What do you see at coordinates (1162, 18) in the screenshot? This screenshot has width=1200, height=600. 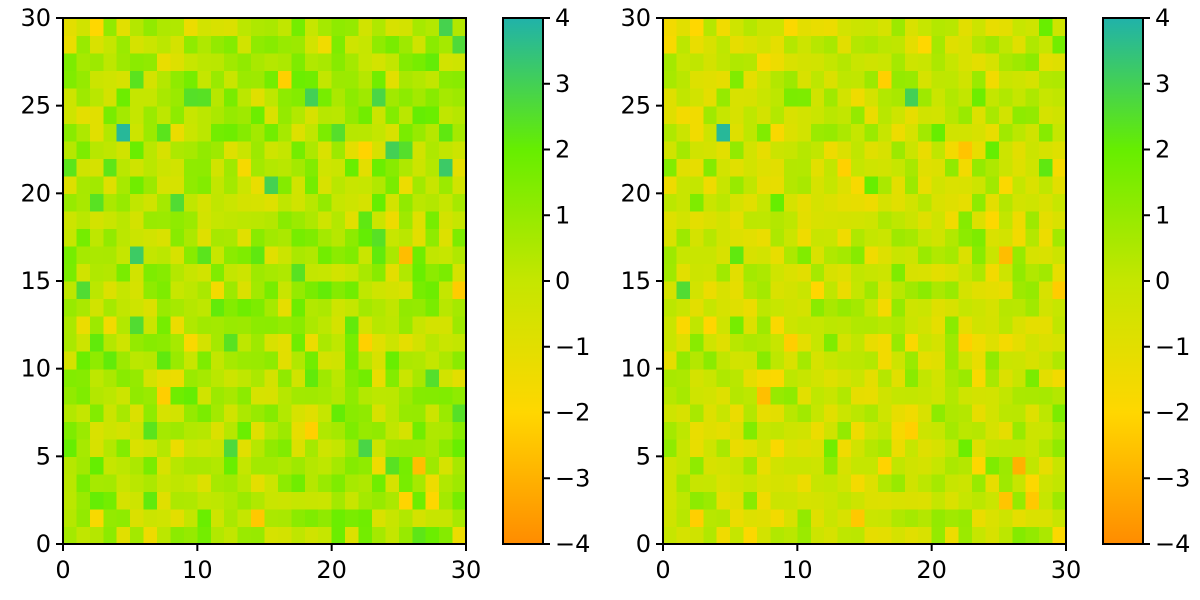 I see `colorbar-tick-label: 4` at bounding box center [1162, 18].